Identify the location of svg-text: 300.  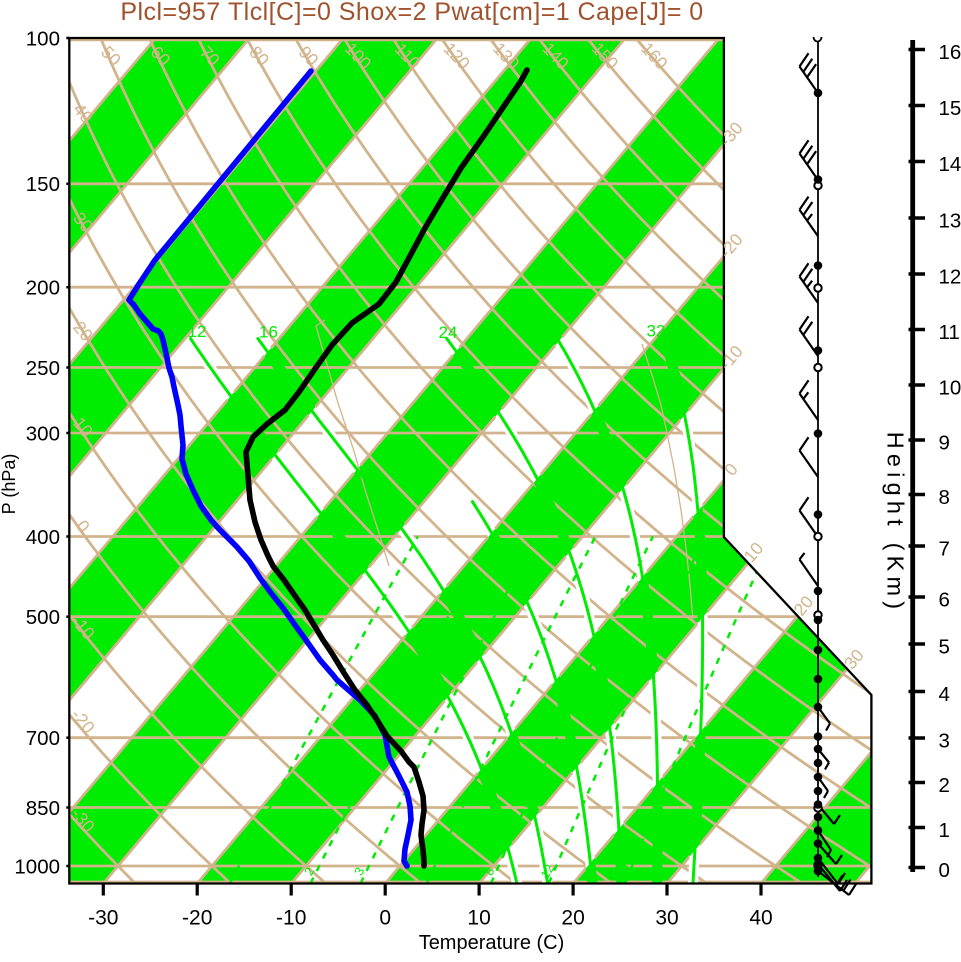
(43, 433).